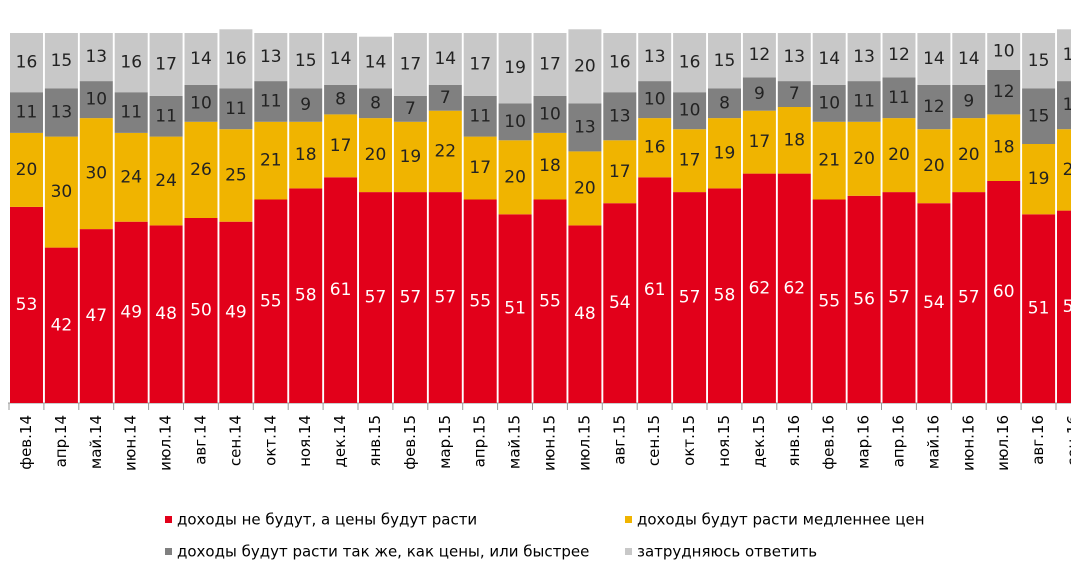  I want to click on x-tick-label: май.15, so click(515, 442).